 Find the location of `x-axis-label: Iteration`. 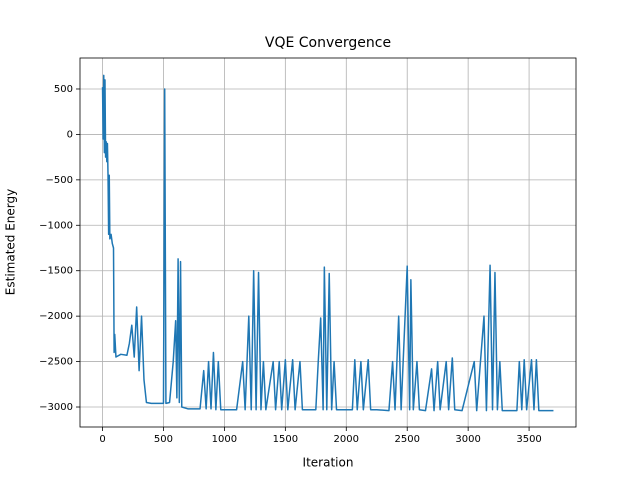

x-axis-label: Iteration is located at coordinates (328, 463).